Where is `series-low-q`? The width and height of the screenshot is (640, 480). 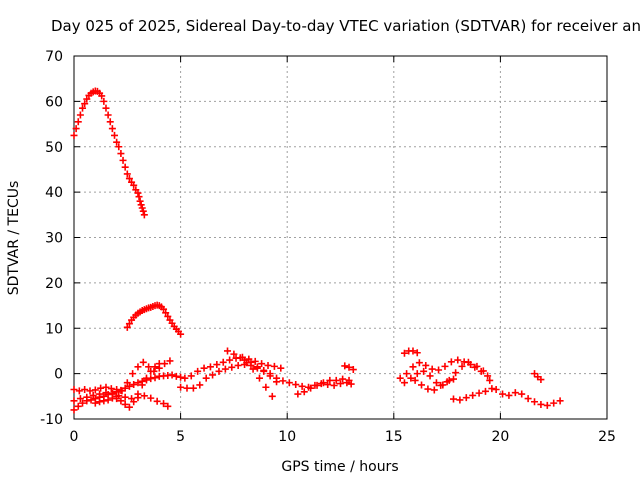 series-low-q is located at coordinates (538, 377).